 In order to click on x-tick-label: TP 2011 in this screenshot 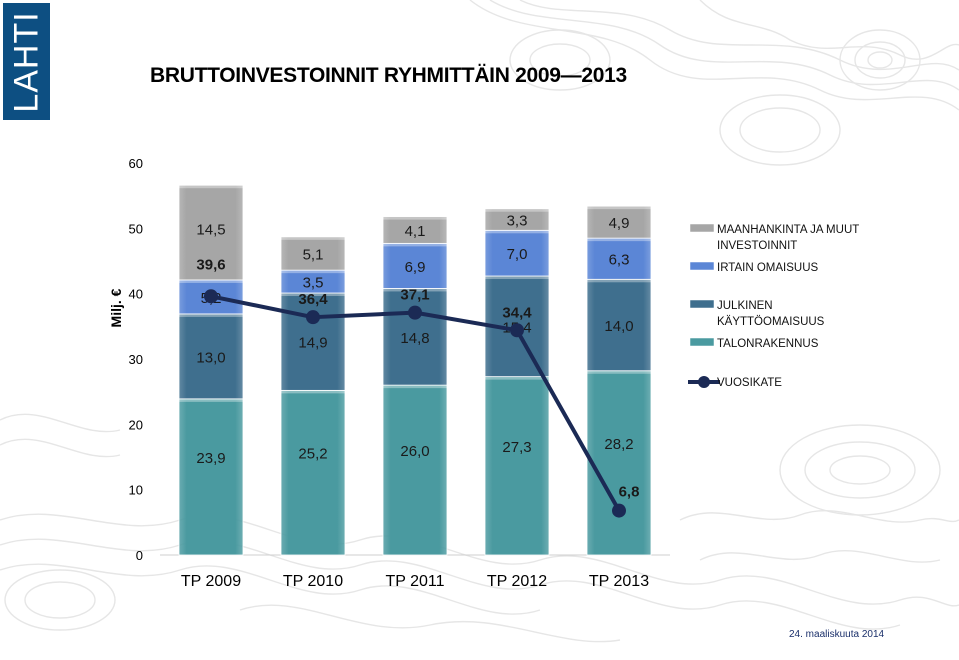, I will do `click(414, 581)`.